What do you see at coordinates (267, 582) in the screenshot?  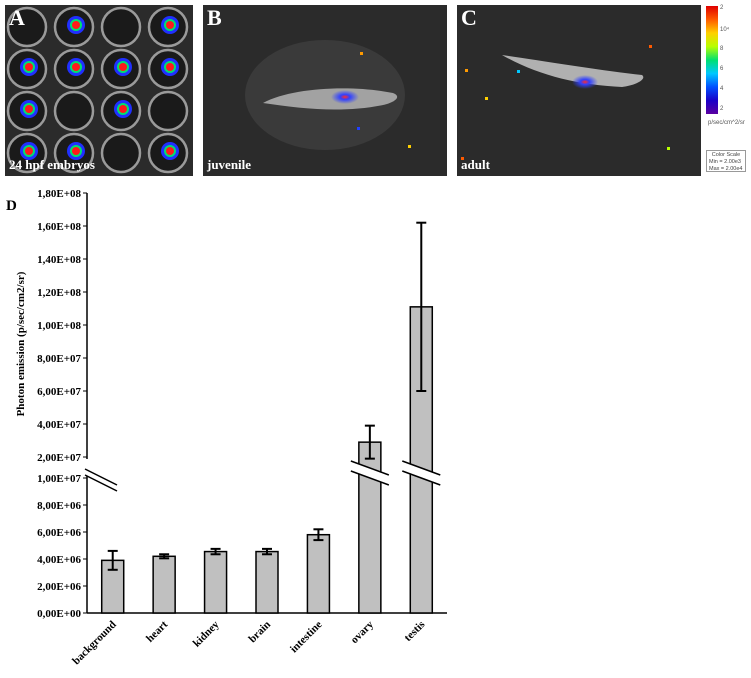 I see `bar-brain` at bounding box center [267, 582].